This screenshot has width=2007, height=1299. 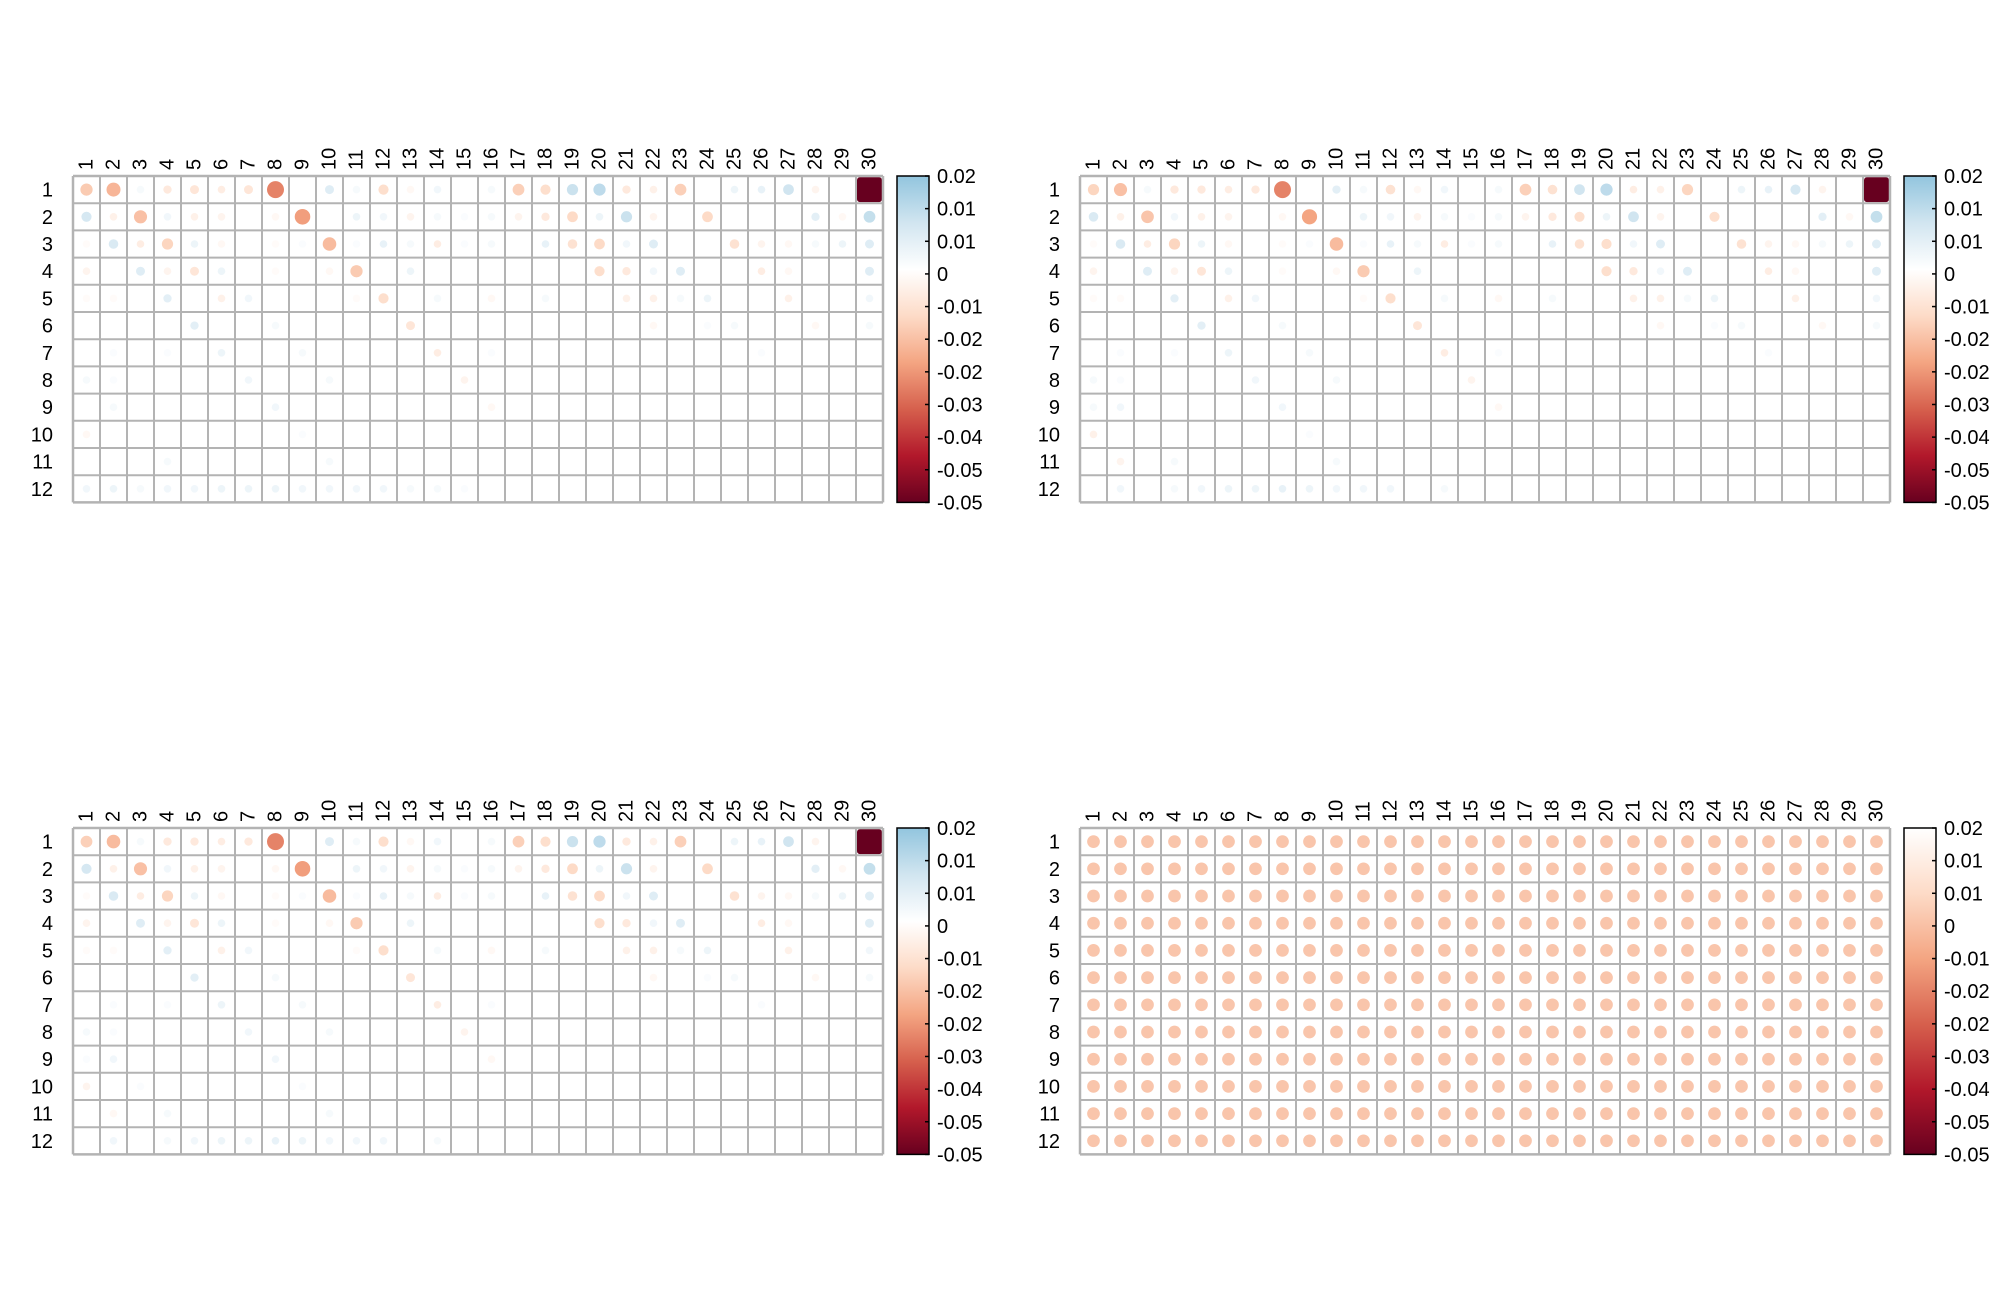 What do you see at coordinates (960, 340) in the screenshot?
I see `colorbar-label: -0.02` at bounding box center [960, 340].